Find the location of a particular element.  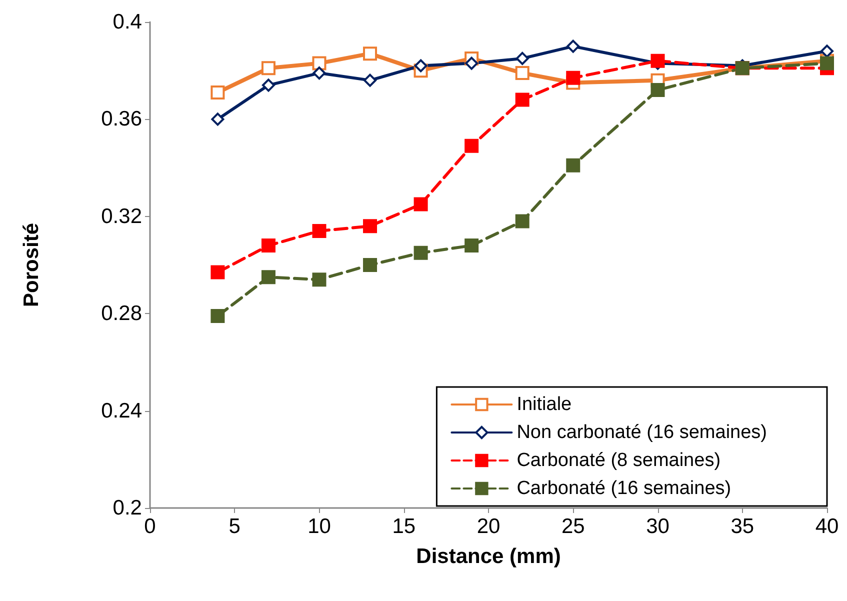

x-tick-label: 35 is located at coordinates (742, 526).